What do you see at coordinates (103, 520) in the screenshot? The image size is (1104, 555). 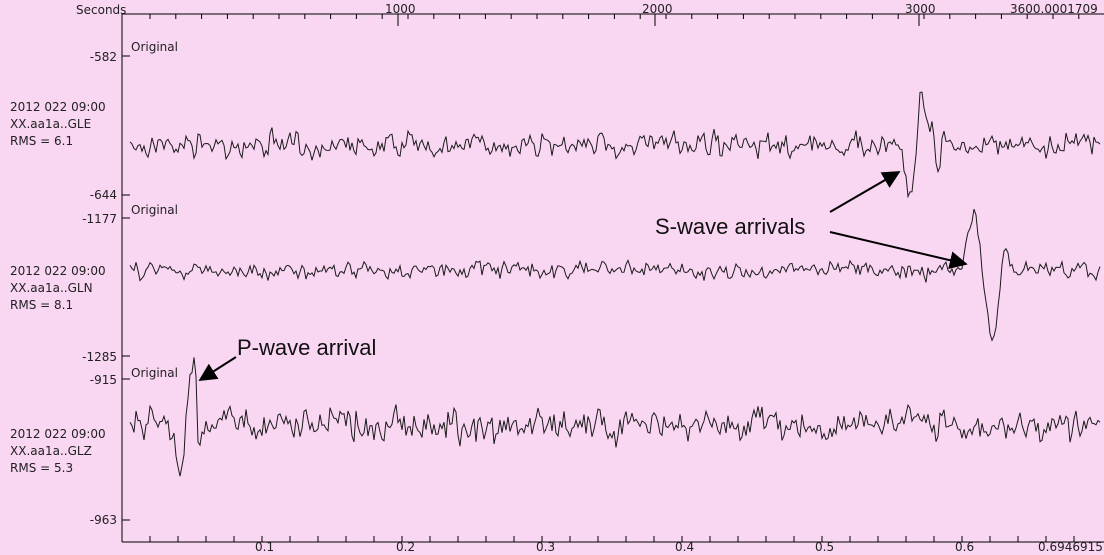 I see `trace-glz-ymin: -963` at bounding box center [103, 520].